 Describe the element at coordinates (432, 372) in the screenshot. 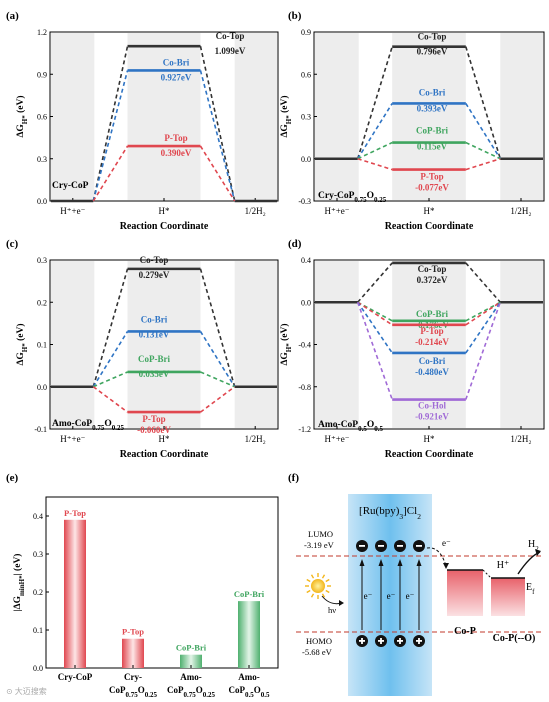

I see `series-co-bri-value: -0.480eV` at that location.